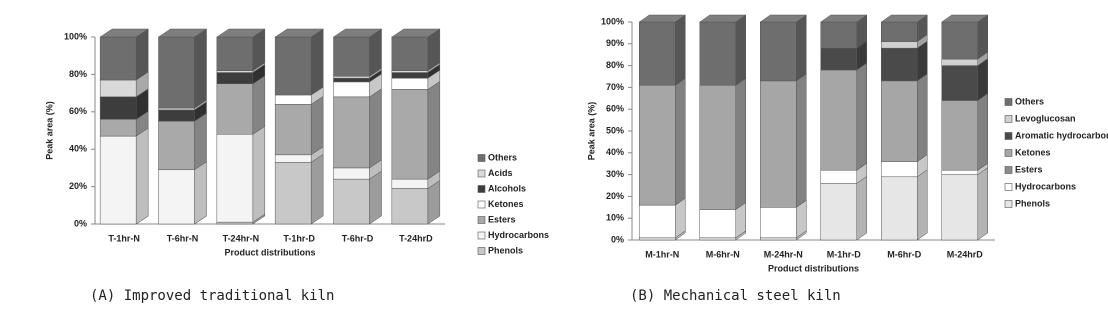  What do you see at coordinates (615, 218) in the screenshot?
I see `y-tick-label: 10%` at bounding box center [615, 218].